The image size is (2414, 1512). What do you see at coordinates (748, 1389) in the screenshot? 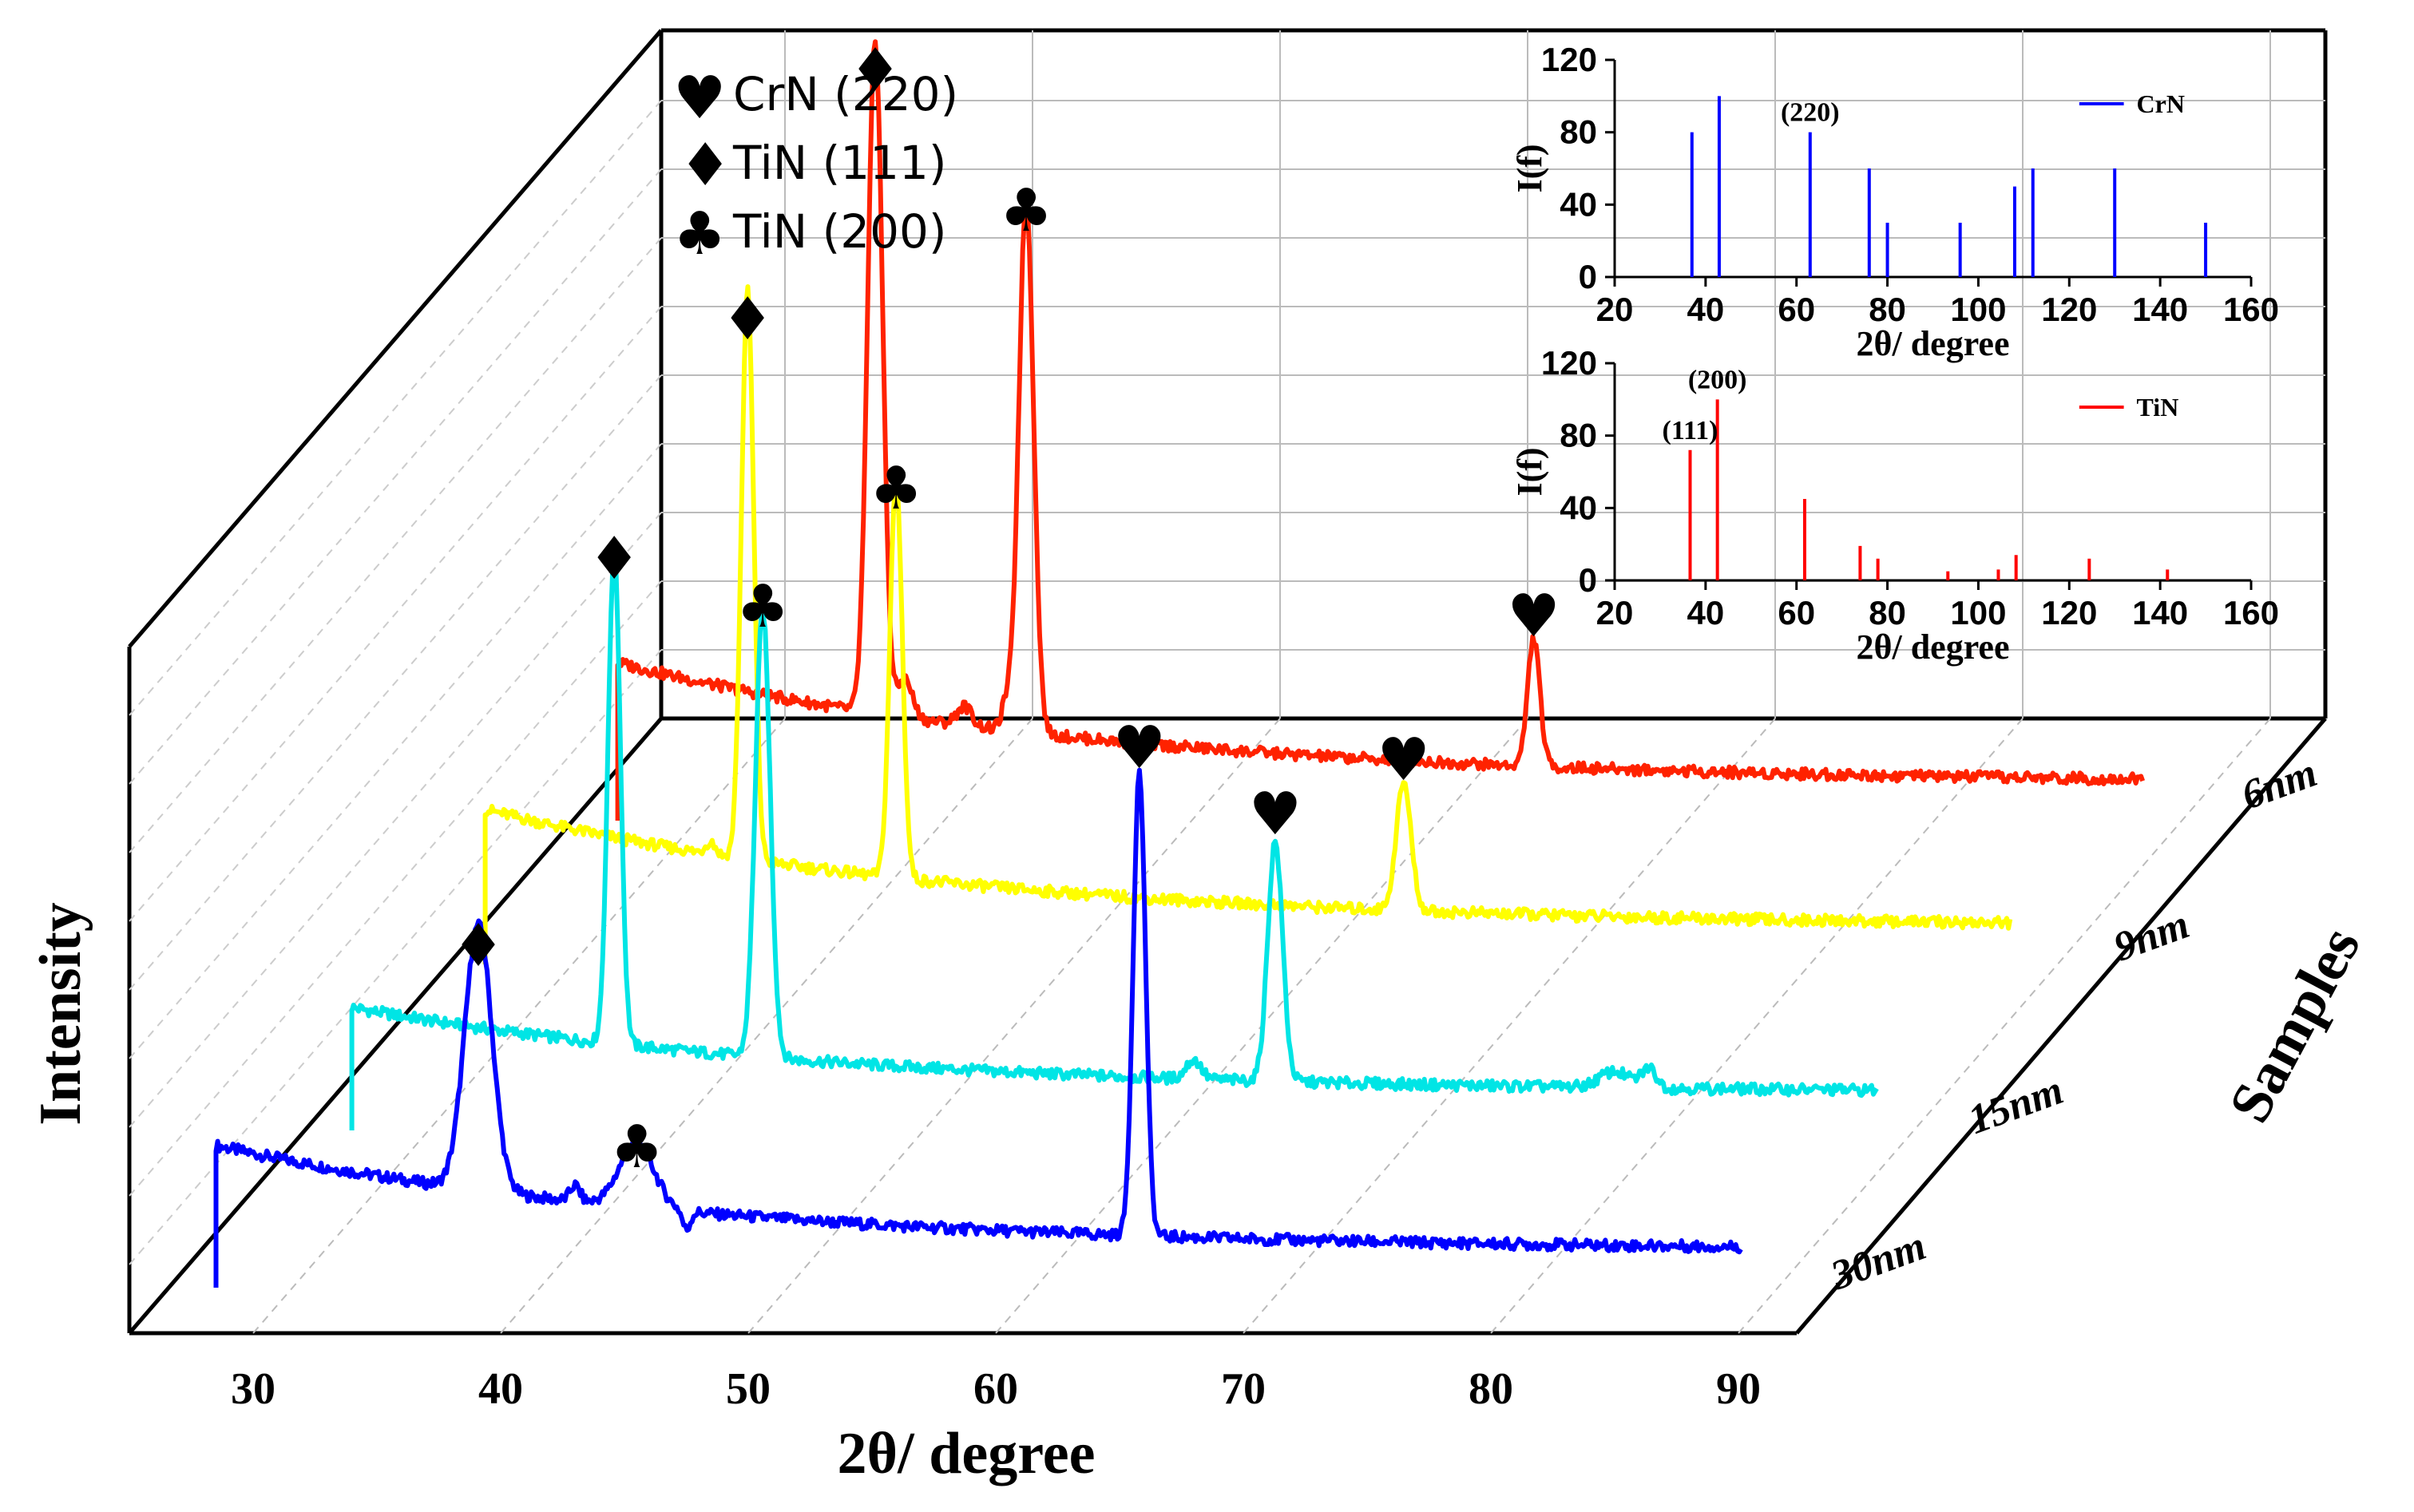
I see `x-tick-label-50: 50` at bounding box center [748, 1389].